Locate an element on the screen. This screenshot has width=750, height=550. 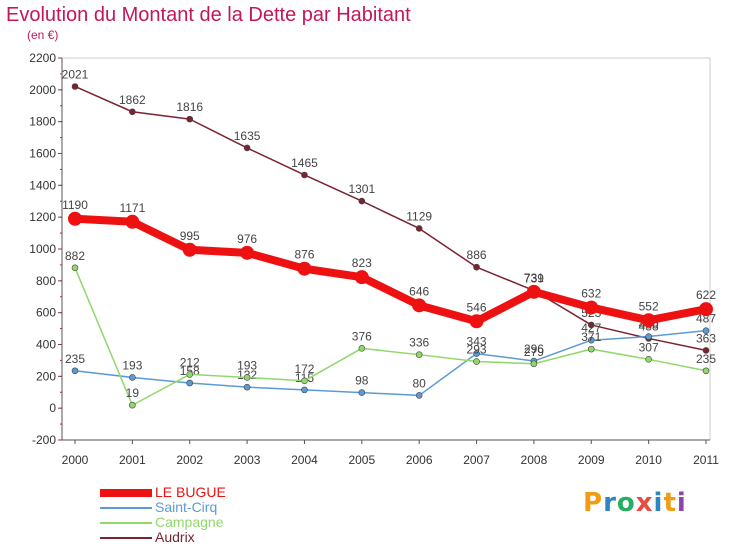
legend-swatch-saint-cirq is located at coordinates (126, 508).